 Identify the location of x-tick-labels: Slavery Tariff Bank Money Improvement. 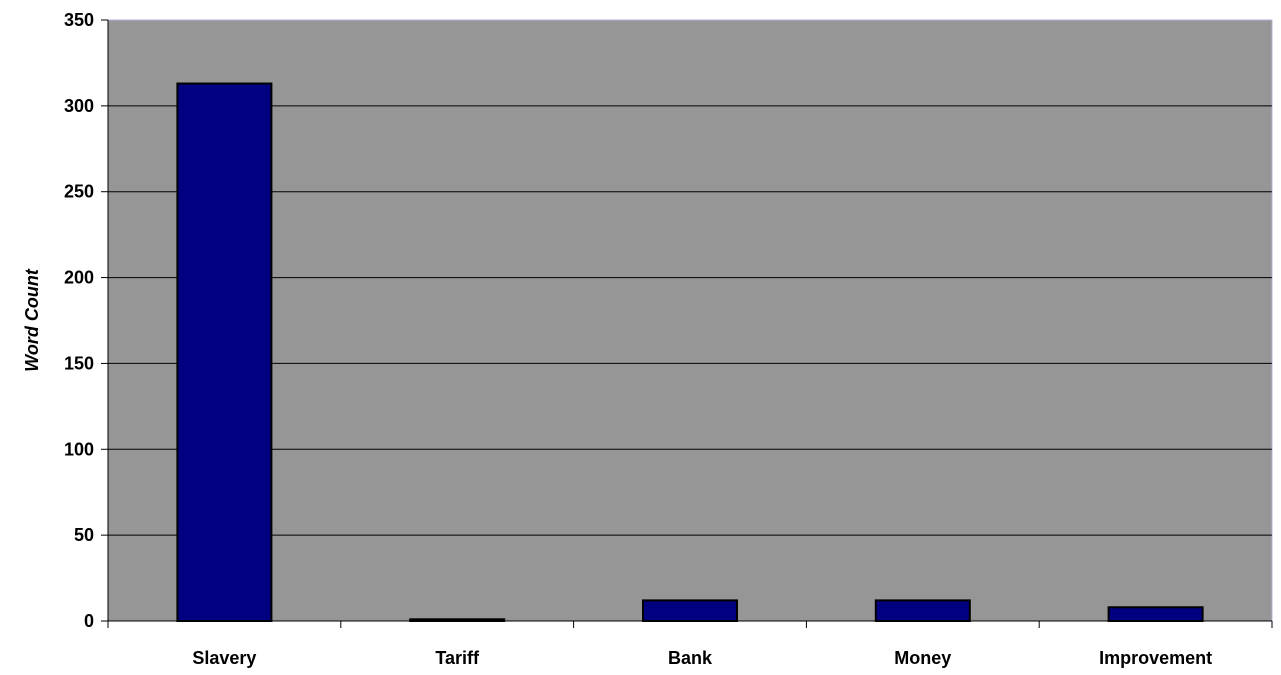
(702, 658).